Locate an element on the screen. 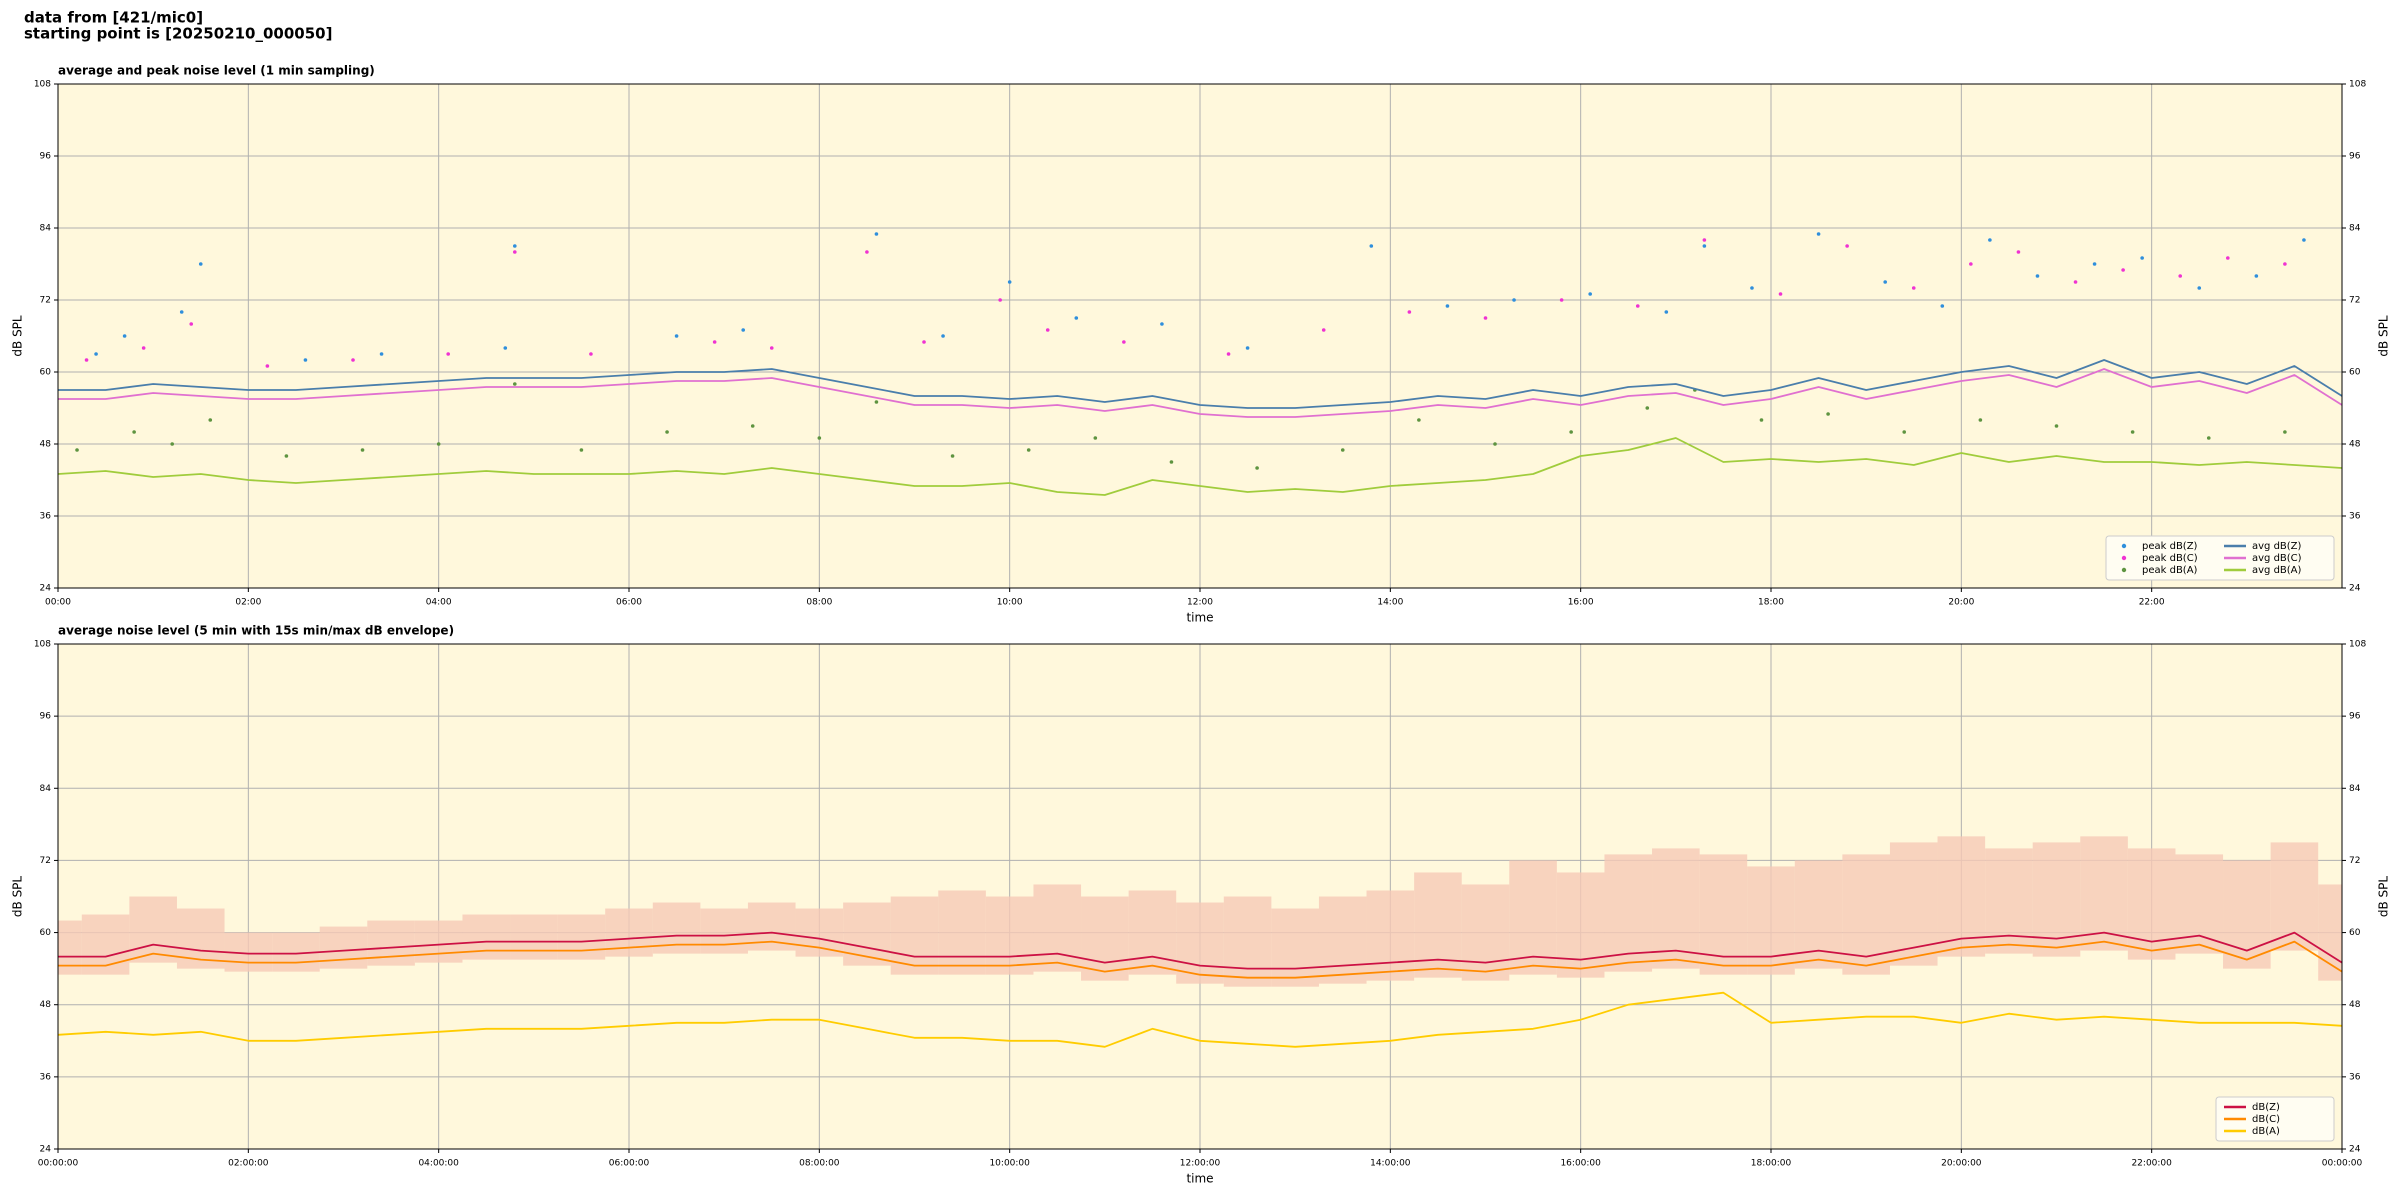 The image size is (2400, 1200). x-tick-label: 08:00 is located at coordinates (819, 603).